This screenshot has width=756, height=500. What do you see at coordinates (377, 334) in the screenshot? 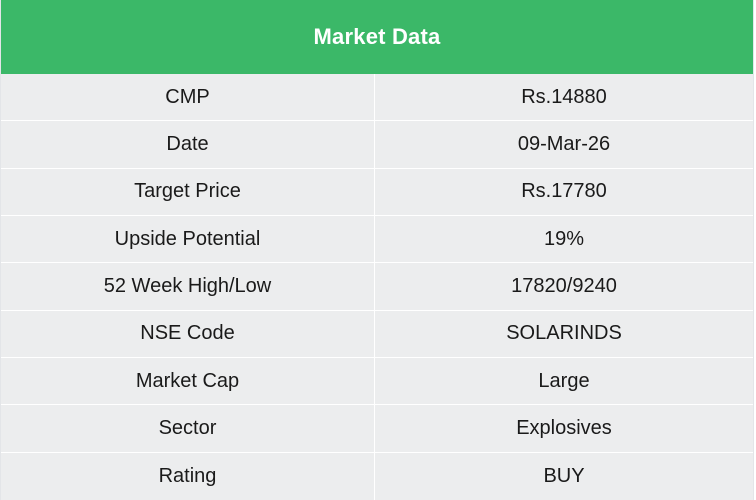
I see `table-row-nse-code: NSE Code SOLARINDS` at bounding box center [377, 334].